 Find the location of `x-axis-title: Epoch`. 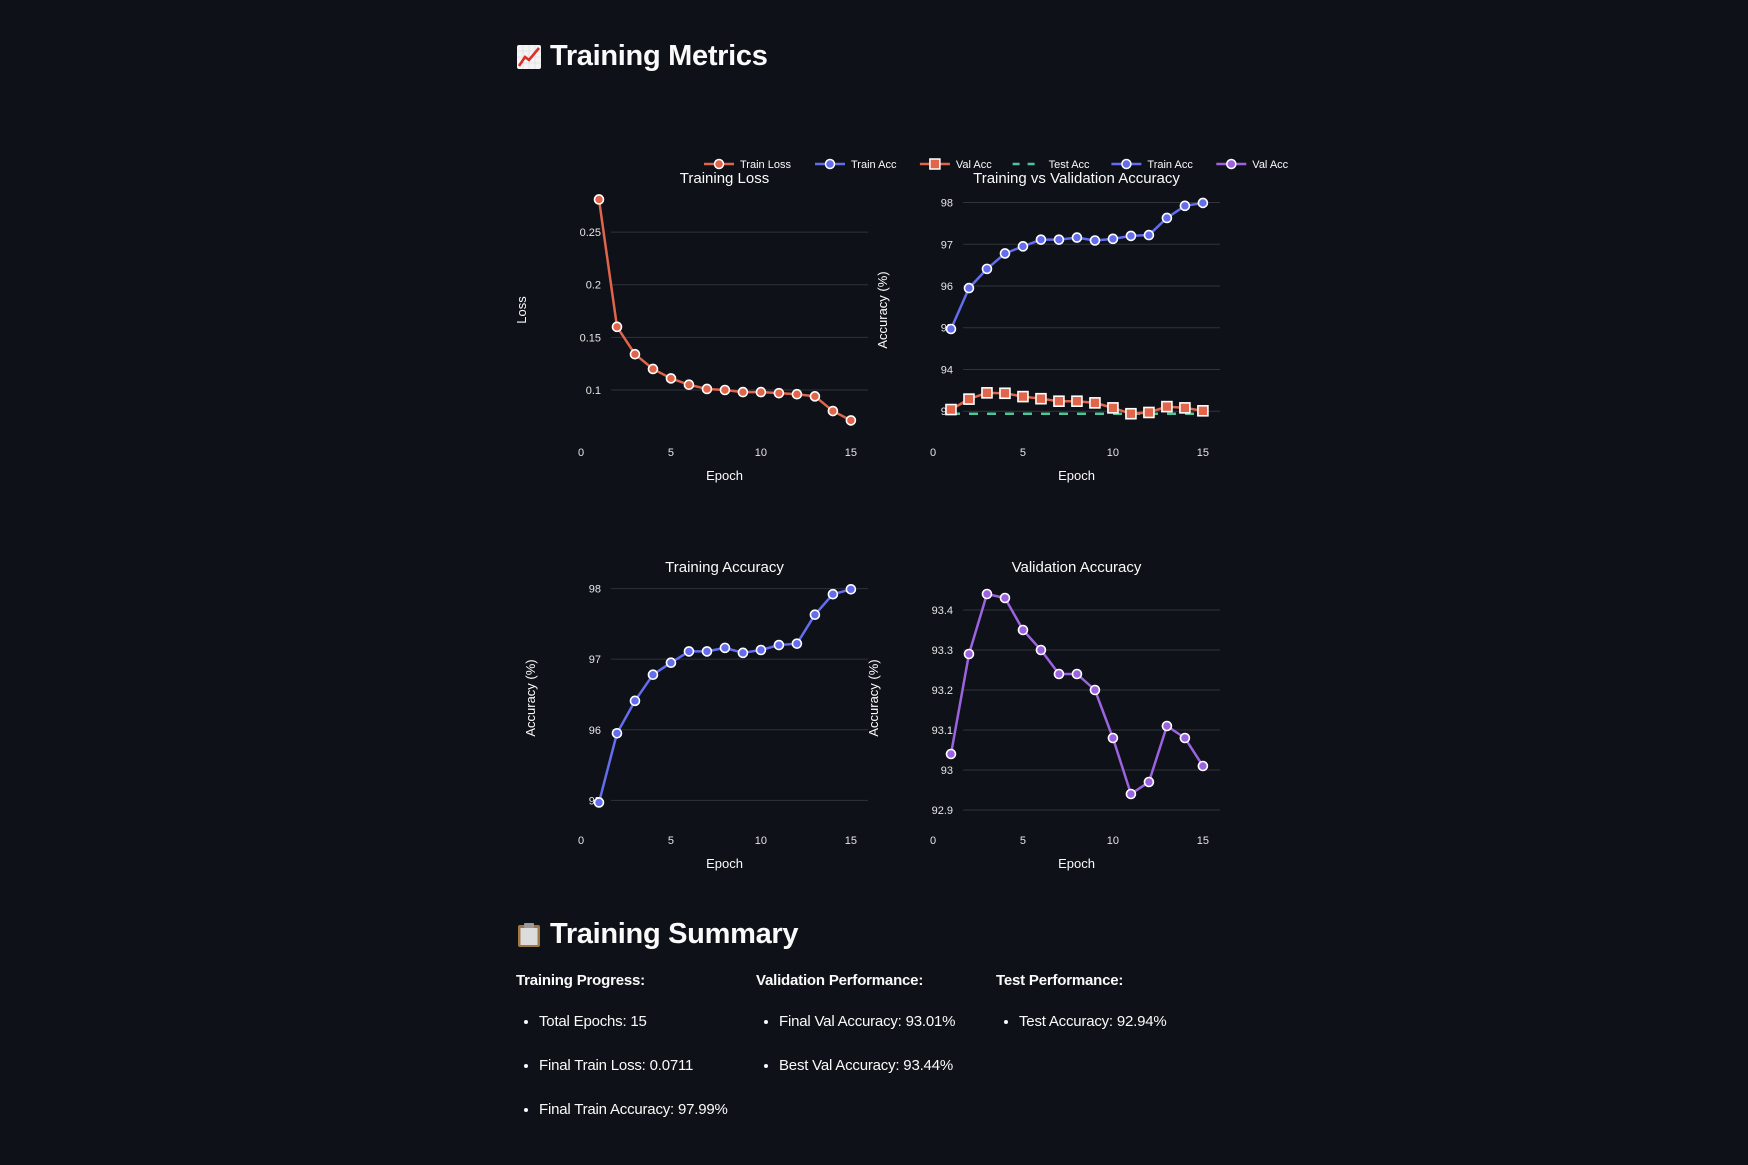

x-axis-title: Epoch is located at coordinates (1076, 863).